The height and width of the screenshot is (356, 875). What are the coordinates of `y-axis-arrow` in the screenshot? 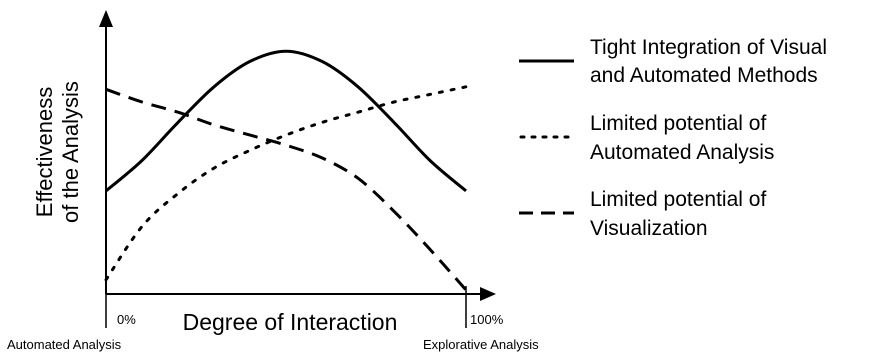 It's located at (106, 18).